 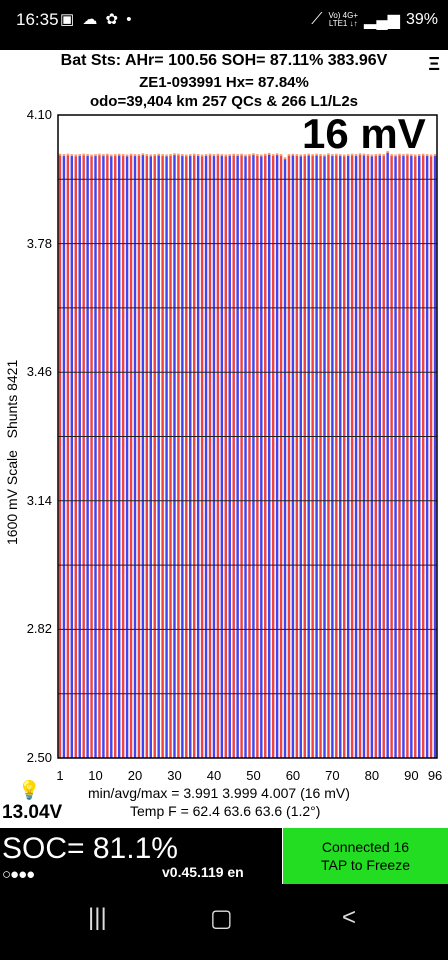 I want to click on bulb-icon: 💡, so click(x=29, y=790).